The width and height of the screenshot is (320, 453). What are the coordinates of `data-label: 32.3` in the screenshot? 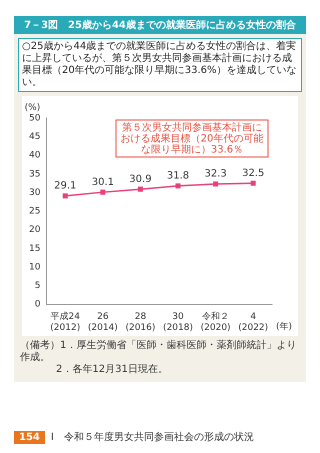 It's located at (215, 174).